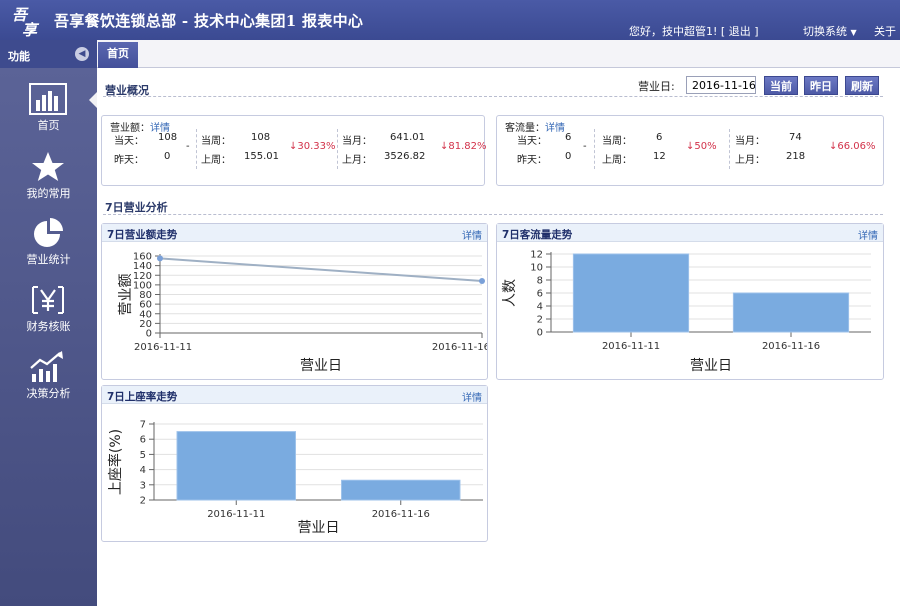 This screenshot has height=606, width=900. What do you see at coordinates (48, 259) in the screenshot?
I see `sidebar-item-label: 营业统计` at bounding box center [48, 259].